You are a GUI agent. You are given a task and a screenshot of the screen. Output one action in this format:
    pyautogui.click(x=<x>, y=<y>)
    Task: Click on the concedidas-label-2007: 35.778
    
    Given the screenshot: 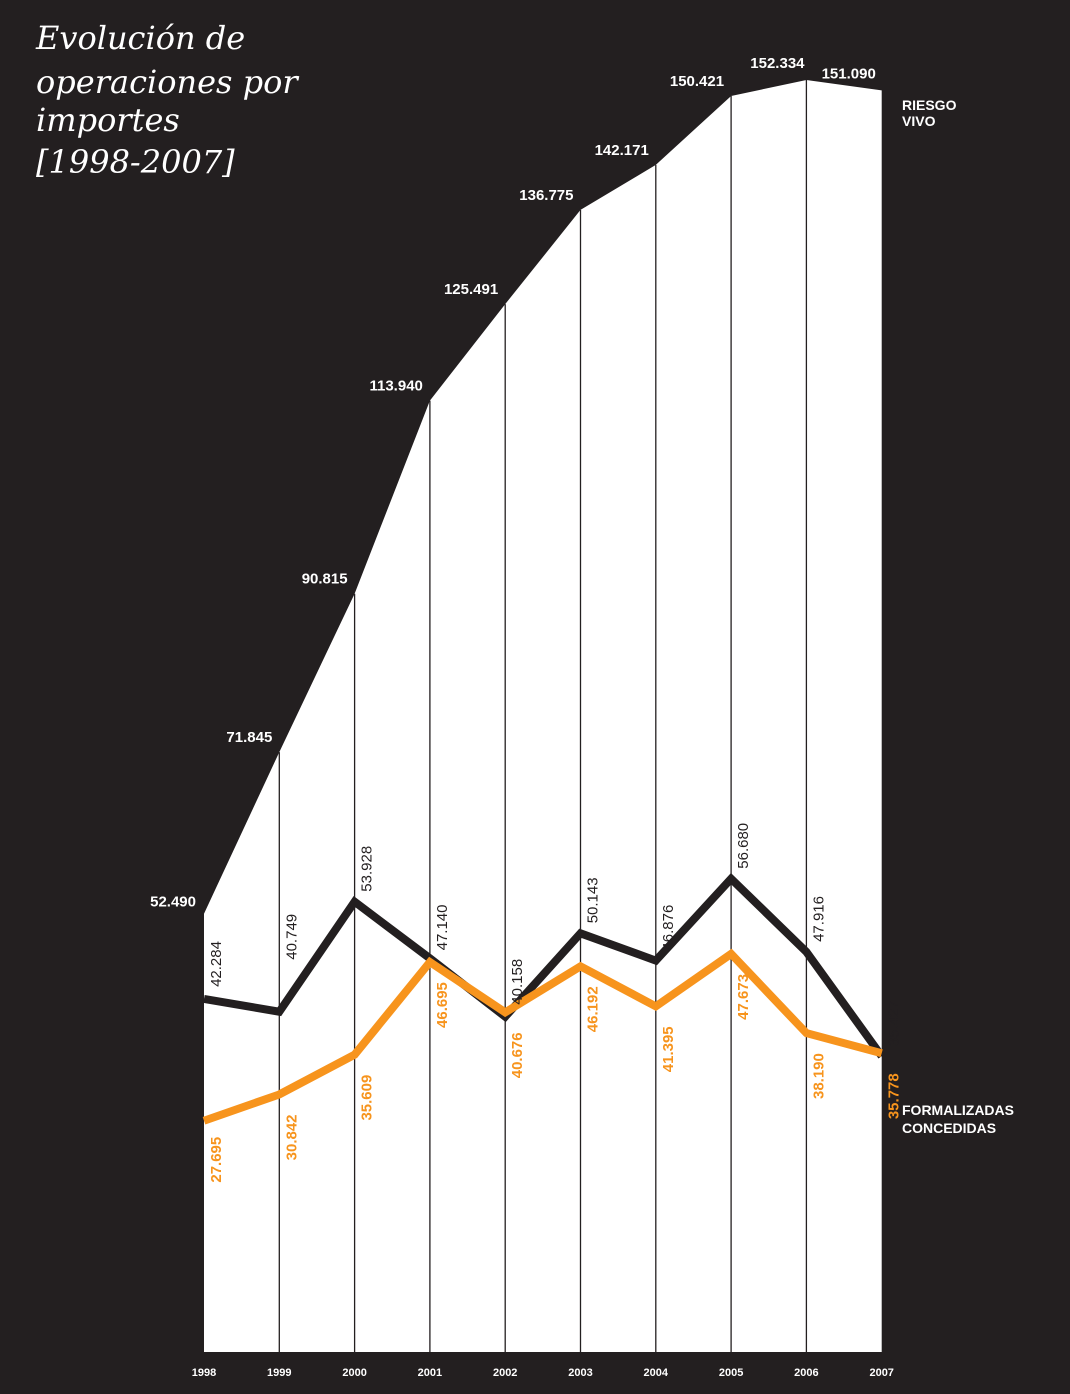 What is the action you would take?
    pyautogui.click(x=894, y=1096)
    